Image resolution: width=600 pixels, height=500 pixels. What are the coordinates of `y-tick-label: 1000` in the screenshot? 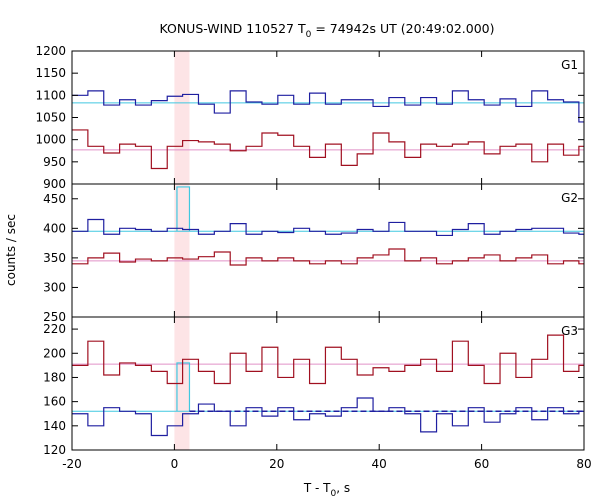 It's located at (50, 140).